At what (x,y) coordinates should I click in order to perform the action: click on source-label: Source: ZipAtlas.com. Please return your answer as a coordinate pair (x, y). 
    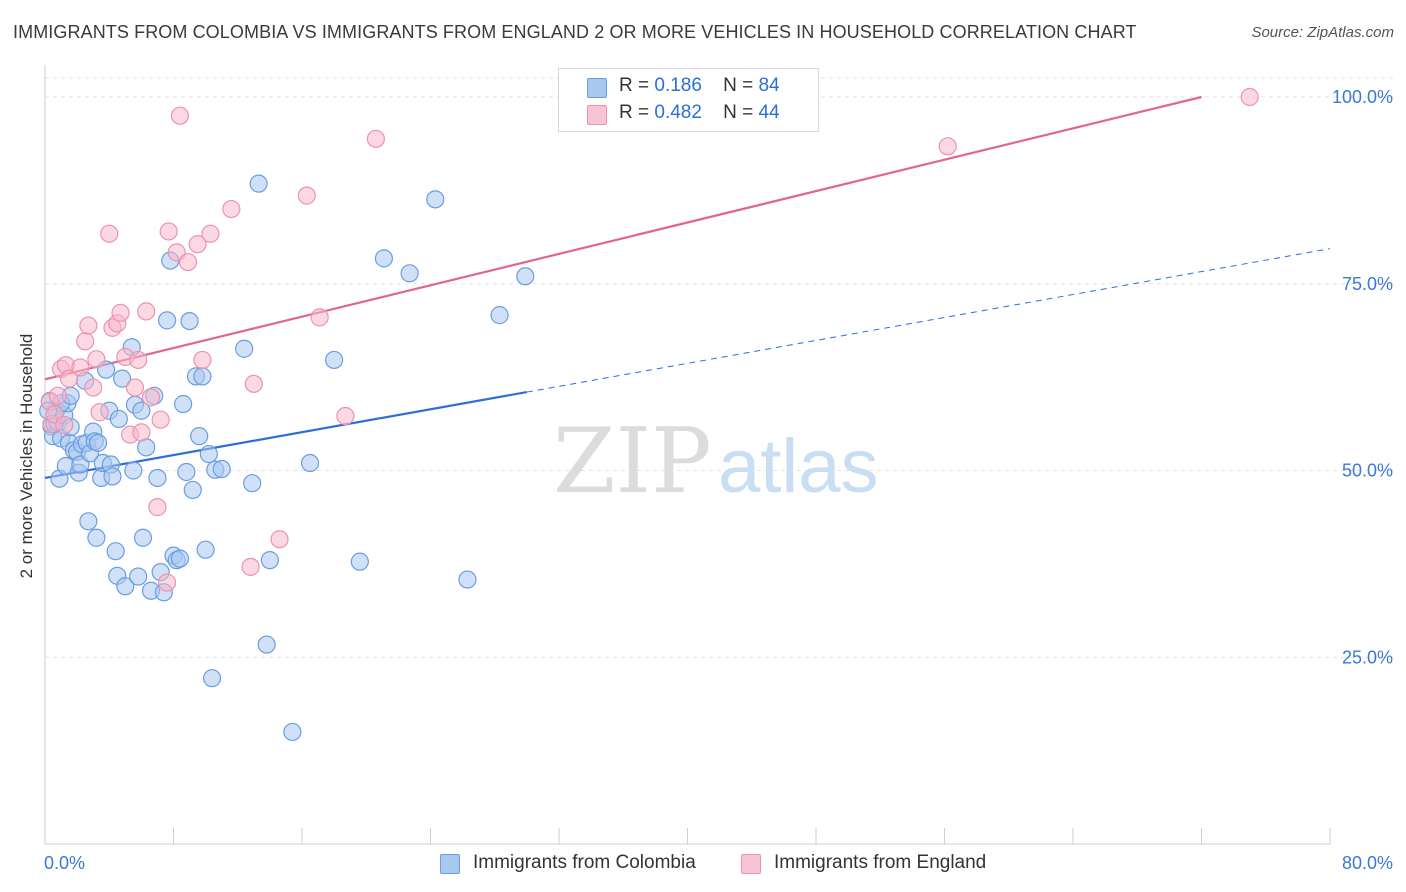
    Looking at the image, I should click on (1322, 32).